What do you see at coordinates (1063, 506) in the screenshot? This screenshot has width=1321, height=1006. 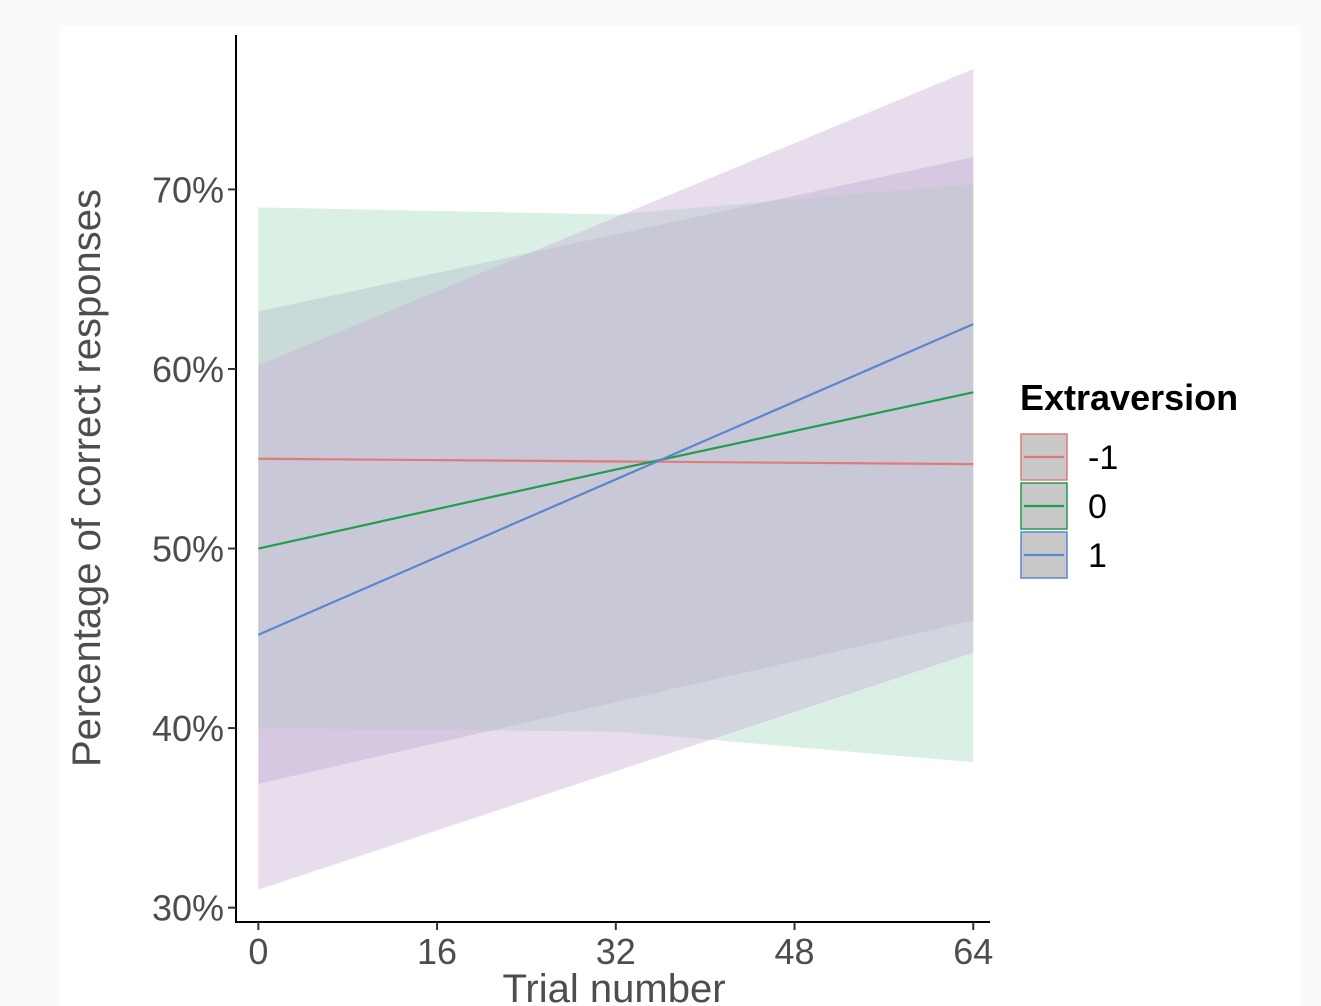 I see `legend-item: 0` at bounding box center [1063, 506].